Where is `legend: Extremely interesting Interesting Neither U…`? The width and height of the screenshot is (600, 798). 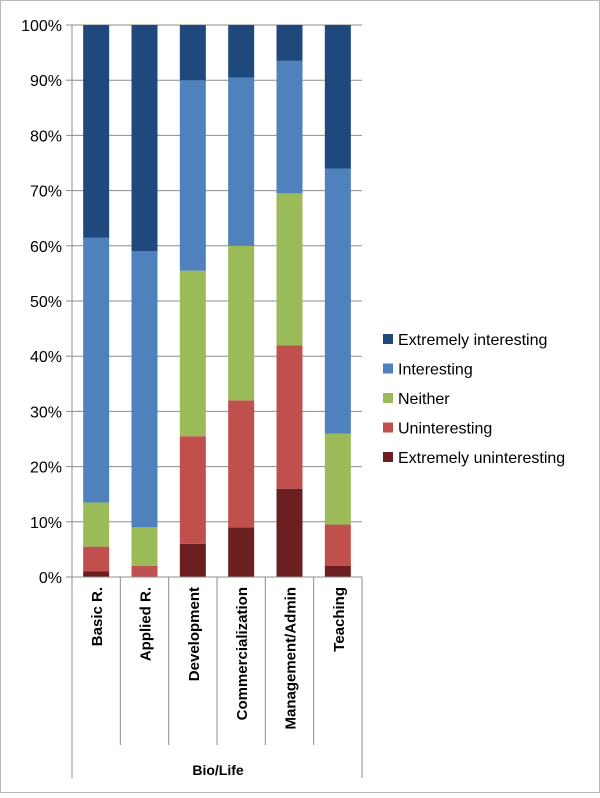 legend: Extremely interesting Interesting Neither U… is located at coordinates (474, 399).